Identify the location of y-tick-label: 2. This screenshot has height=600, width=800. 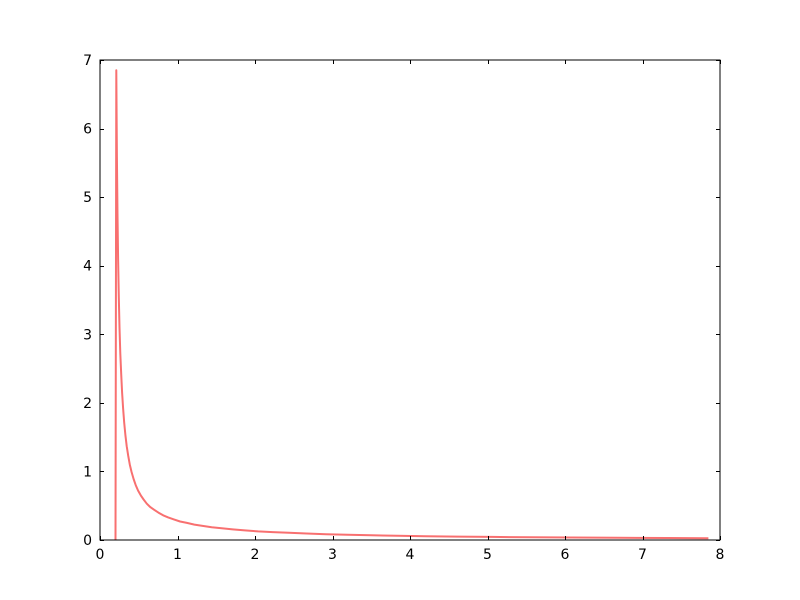
(87, 404).